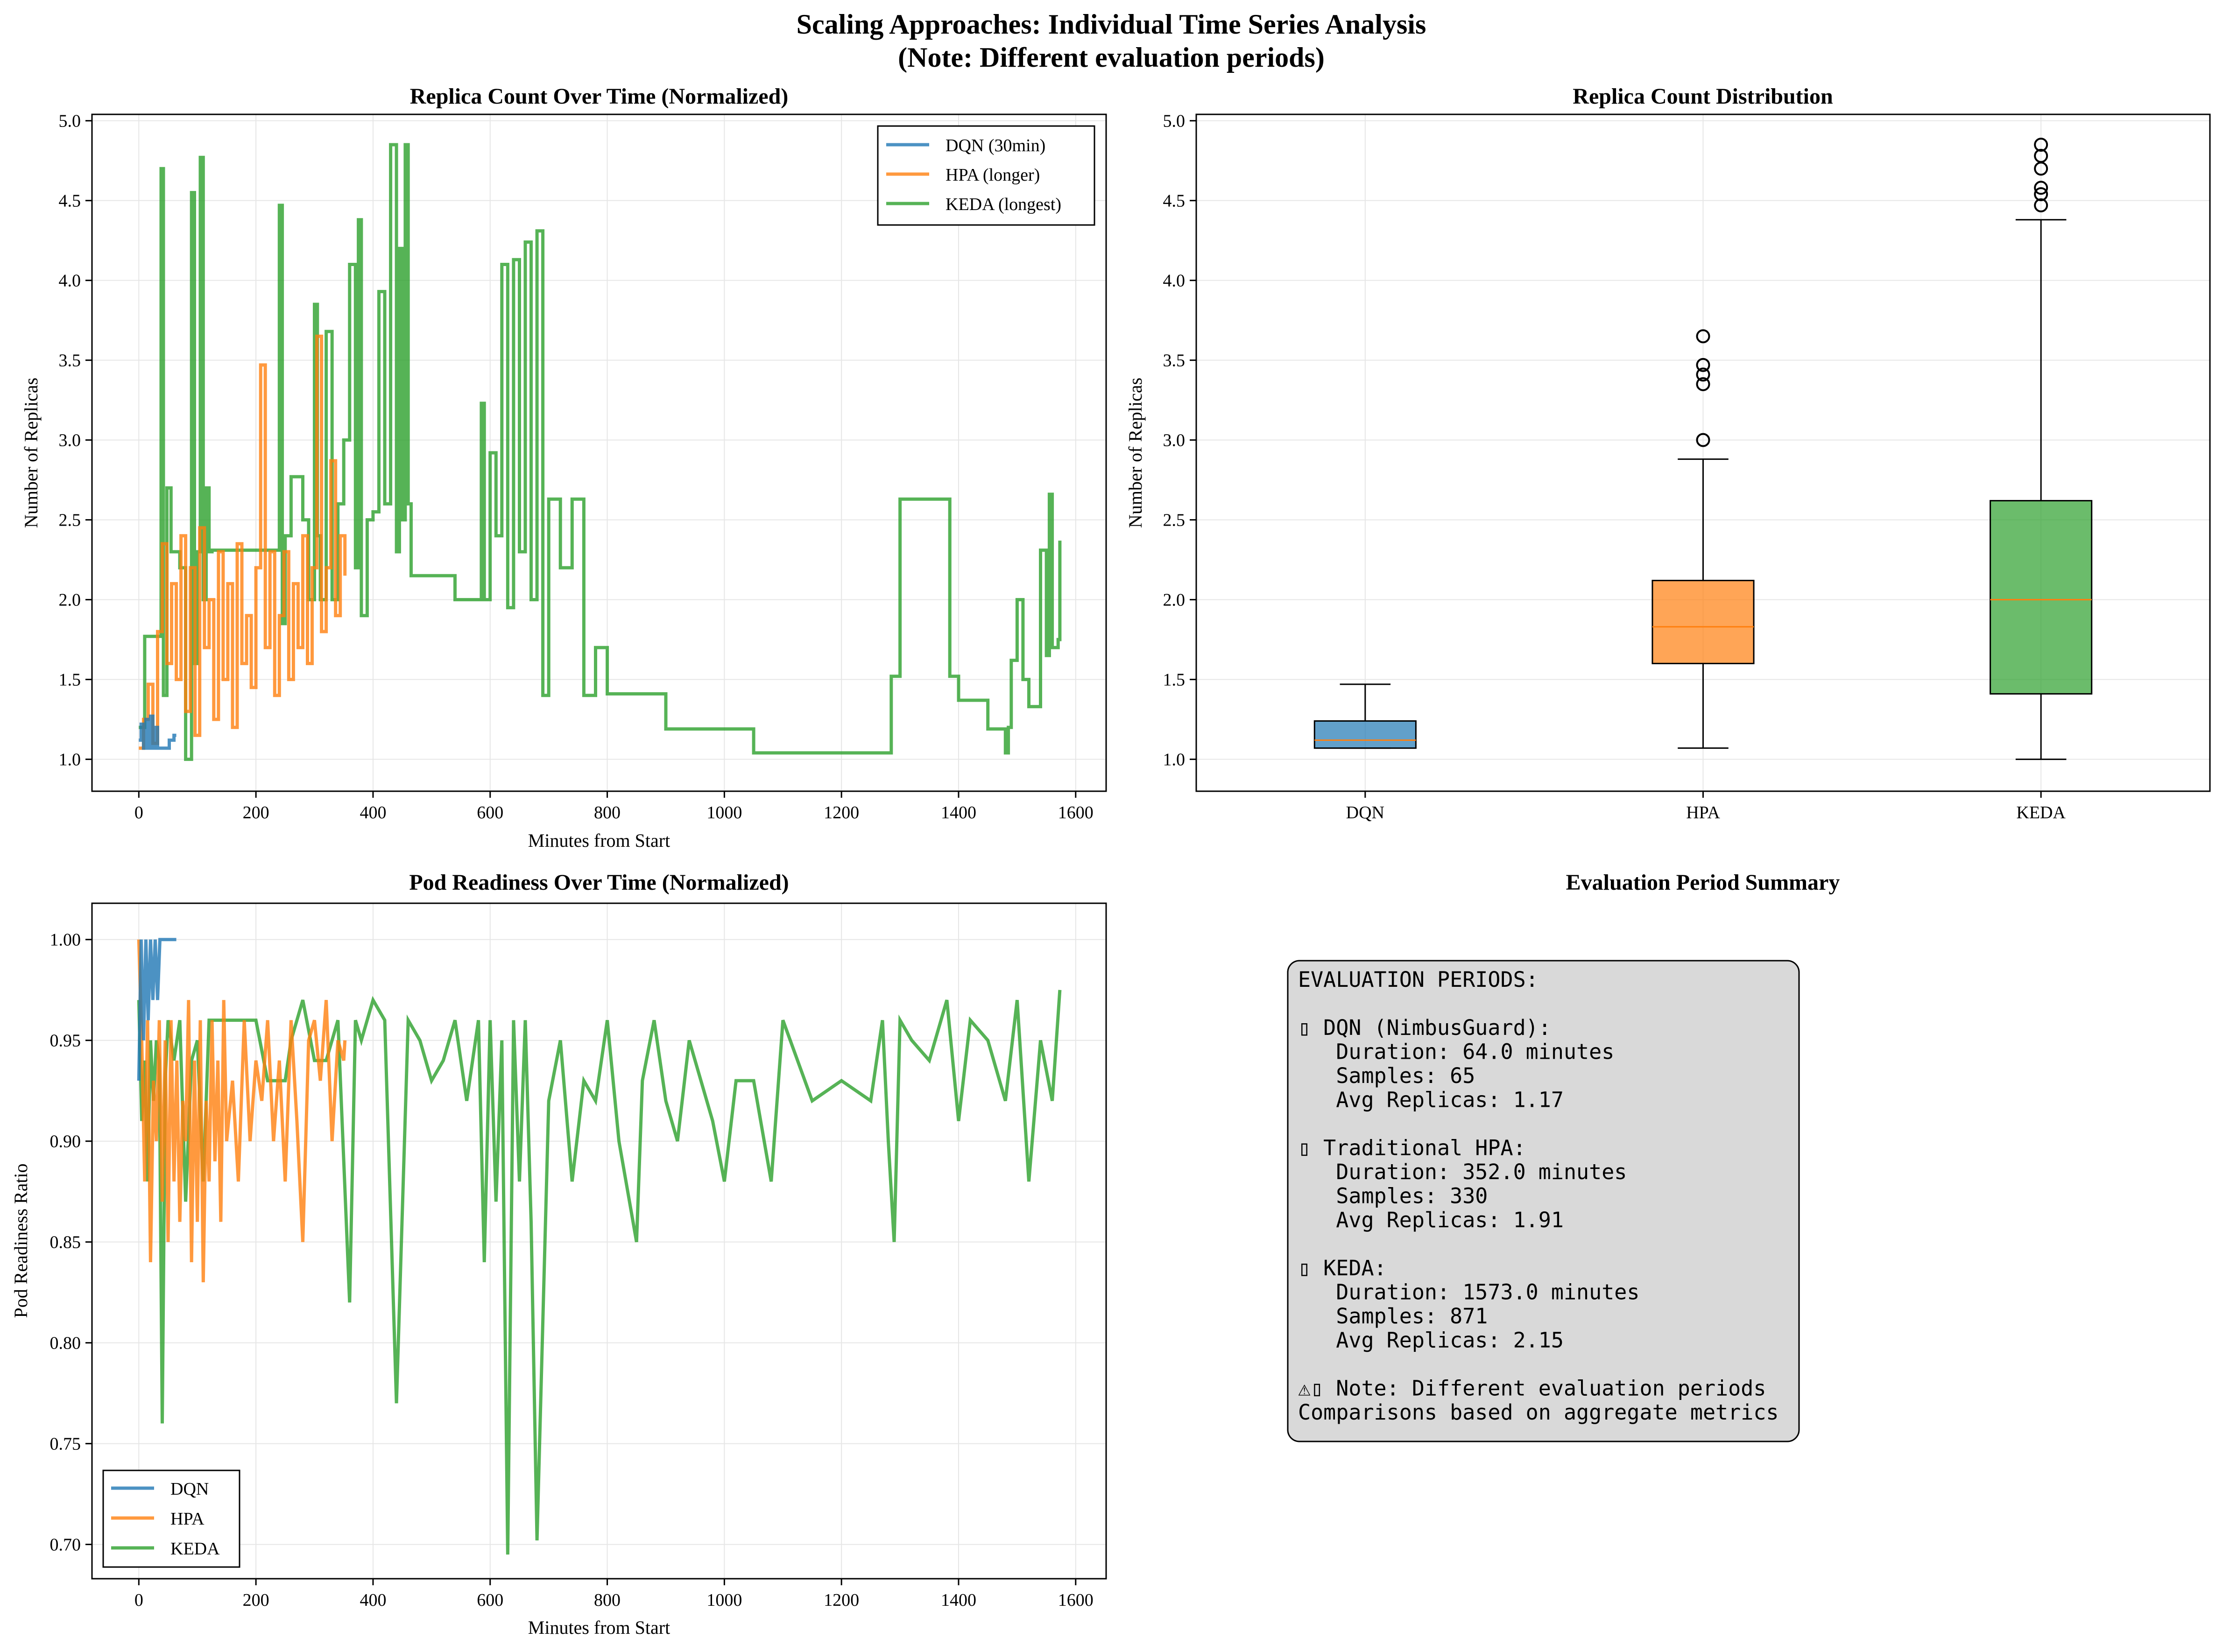 This screenshot has width=2223, height=1652. I want to click on legend-hpa-label: HPA (longer), so click(993, 175).